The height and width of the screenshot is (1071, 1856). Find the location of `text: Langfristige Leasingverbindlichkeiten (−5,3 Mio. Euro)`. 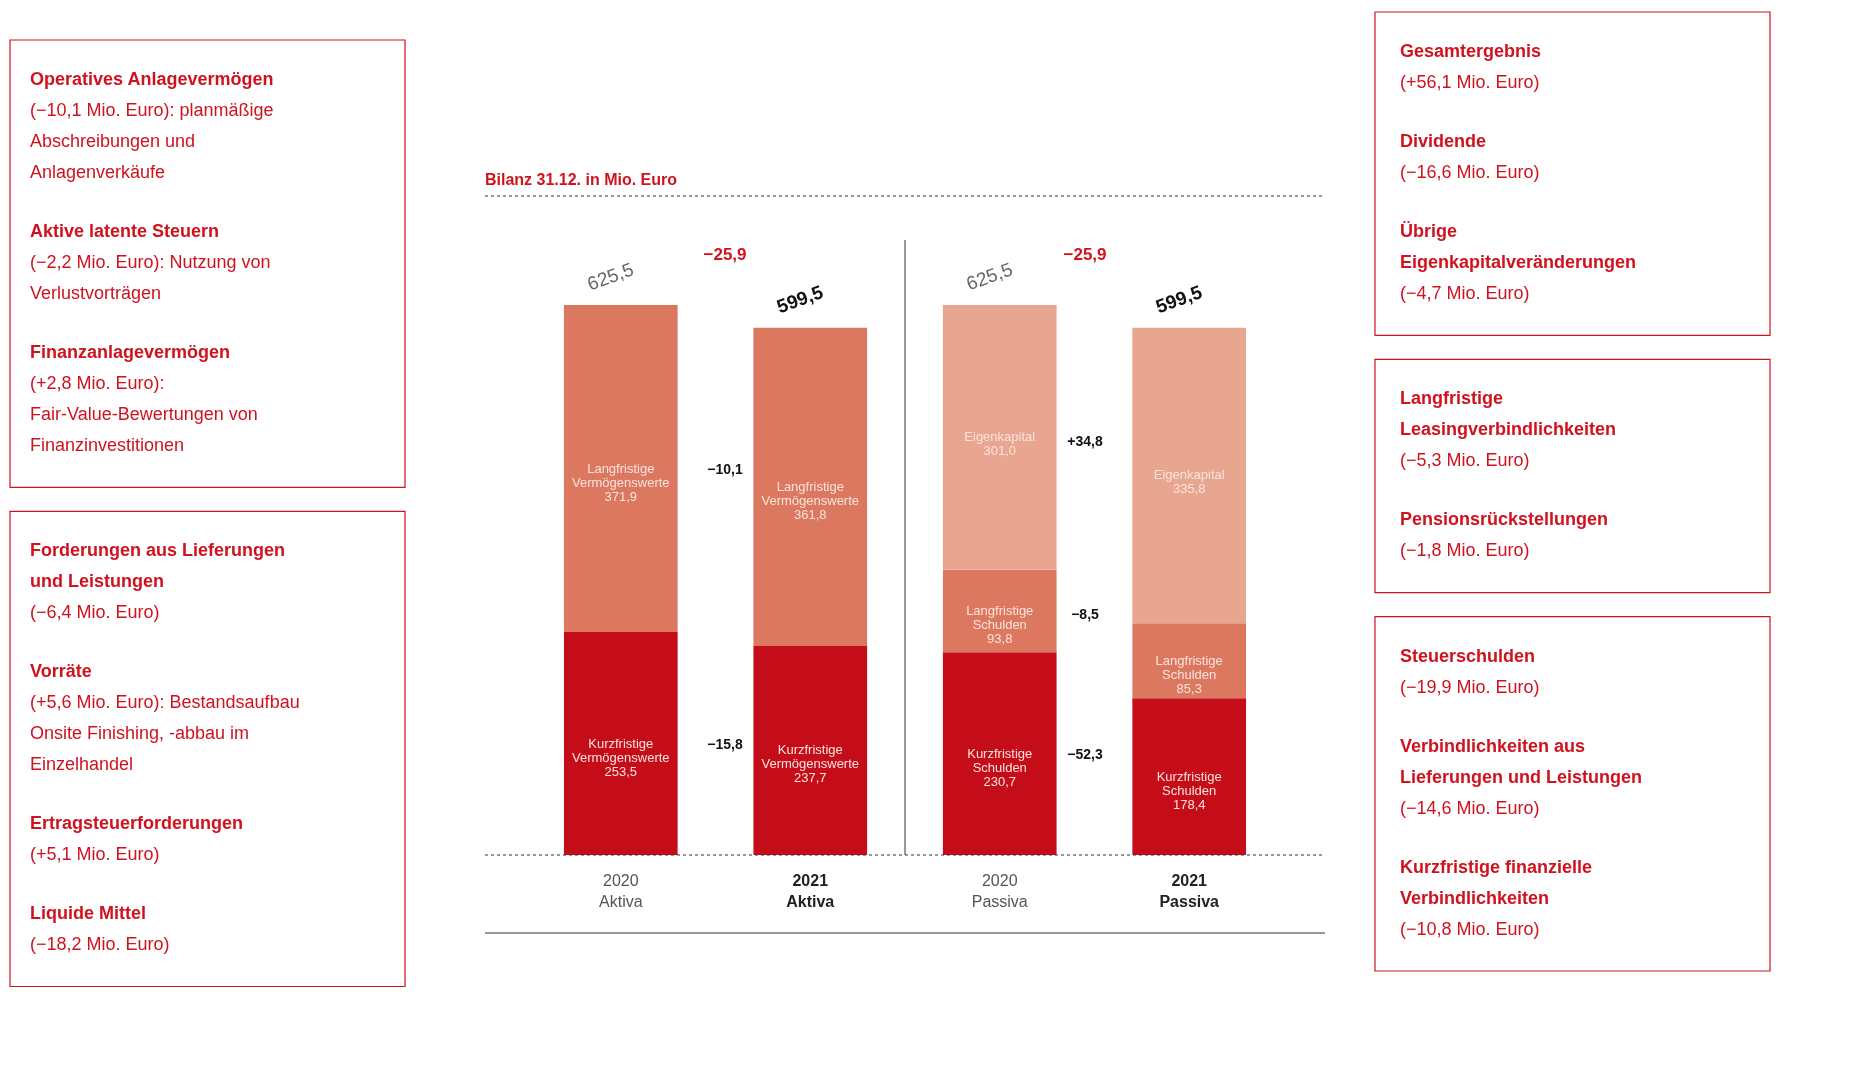

text: Langfristige Leasingverbindlichkeiten (−5,3 Mio. Euro) is located at coordinates (1508, 429).